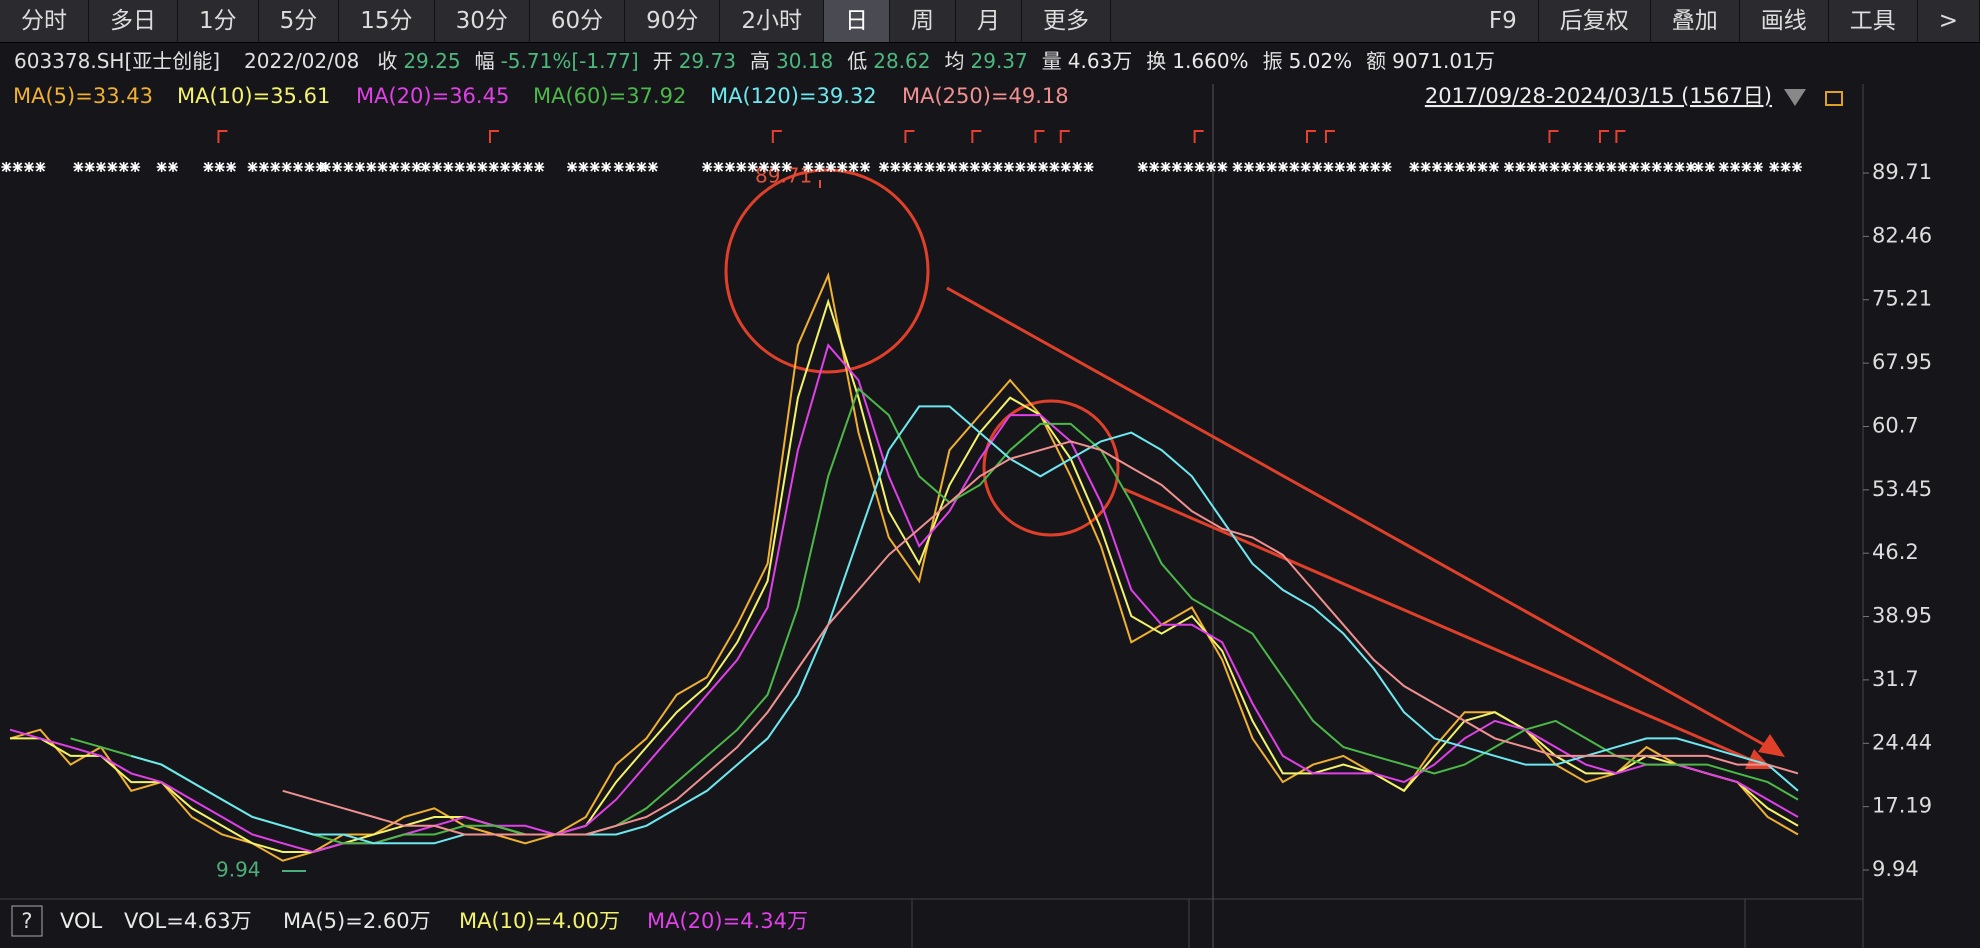 This screenshot has width=1980, height=948. I want to click on info-value: -5.71%[-1.77], so click(569, 61).